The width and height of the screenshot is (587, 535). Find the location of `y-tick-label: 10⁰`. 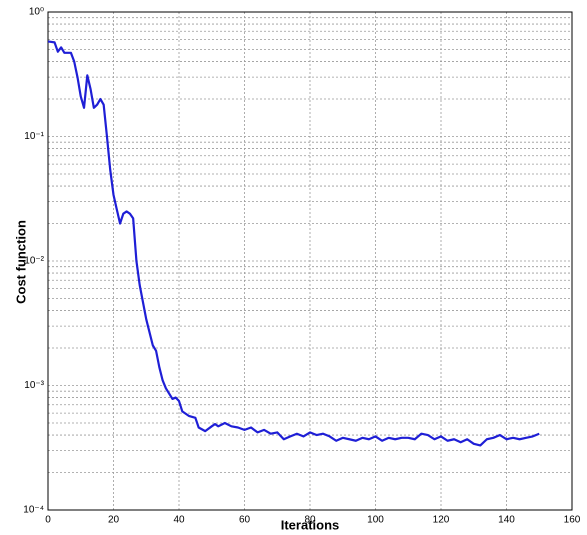

y-tick-label: 10⁰ is located at coordinates (36, 12).